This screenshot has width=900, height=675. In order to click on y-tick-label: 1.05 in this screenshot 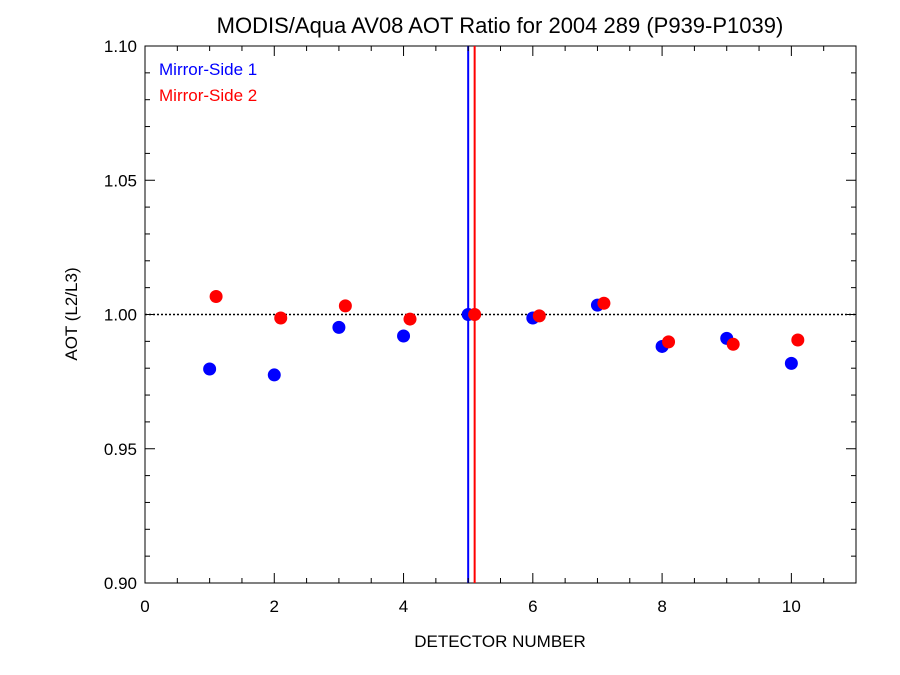, I will do `click(120, 180)`.